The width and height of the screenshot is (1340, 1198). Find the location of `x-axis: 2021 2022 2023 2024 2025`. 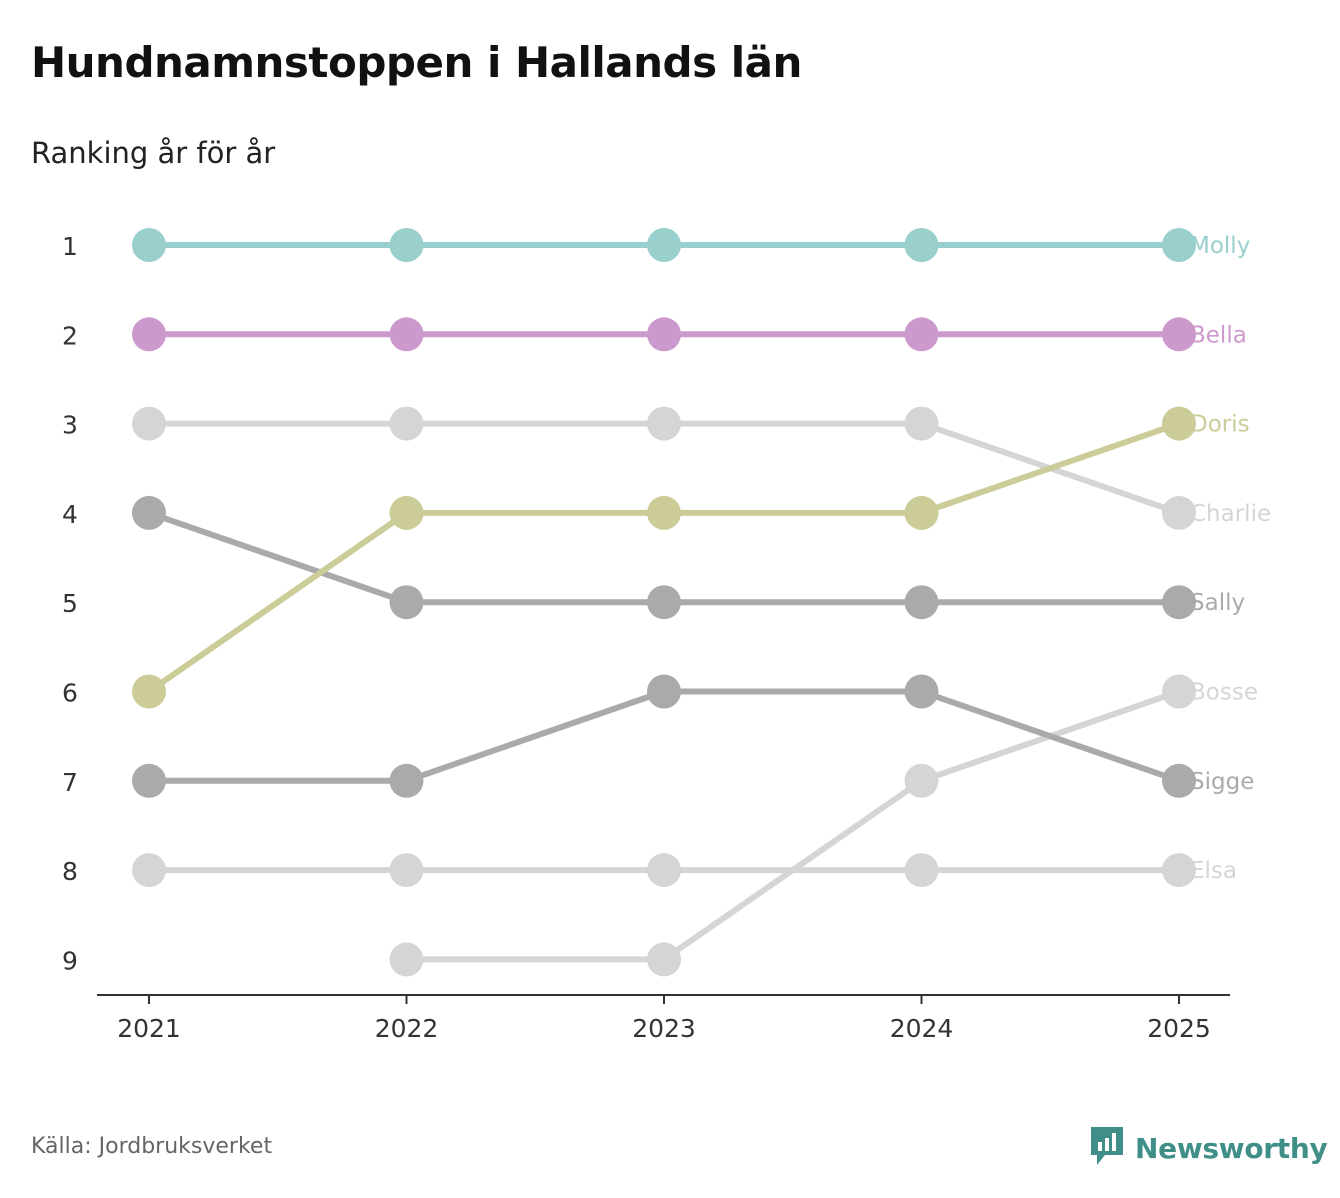

x-axis: 2021 2022 2023 2024 2025 is located at coordinates (663, 1018).